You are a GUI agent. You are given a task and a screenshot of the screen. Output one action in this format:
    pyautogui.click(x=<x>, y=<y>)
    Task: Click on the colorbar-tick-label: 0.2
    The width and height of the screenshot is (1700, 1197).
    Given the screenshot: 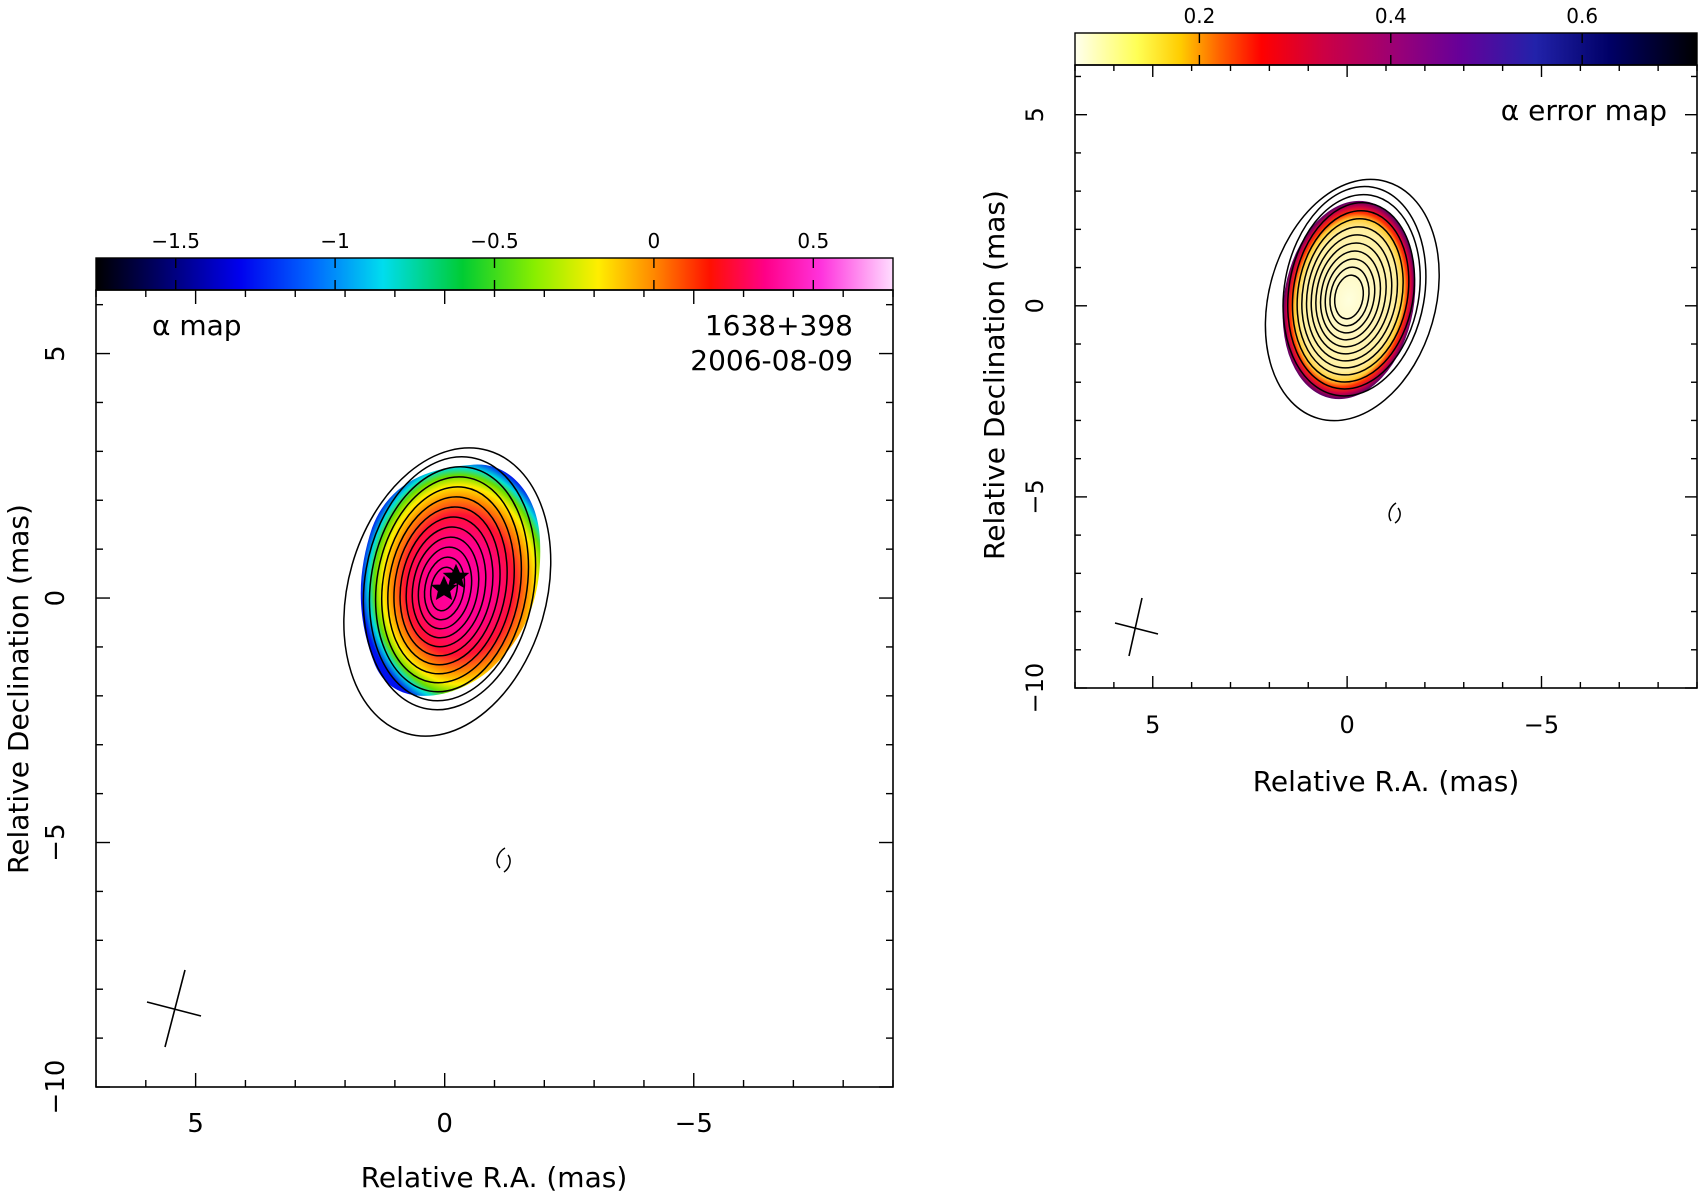 What is the action you would take?
    pyautogui.click(x=1199, y=16)
    